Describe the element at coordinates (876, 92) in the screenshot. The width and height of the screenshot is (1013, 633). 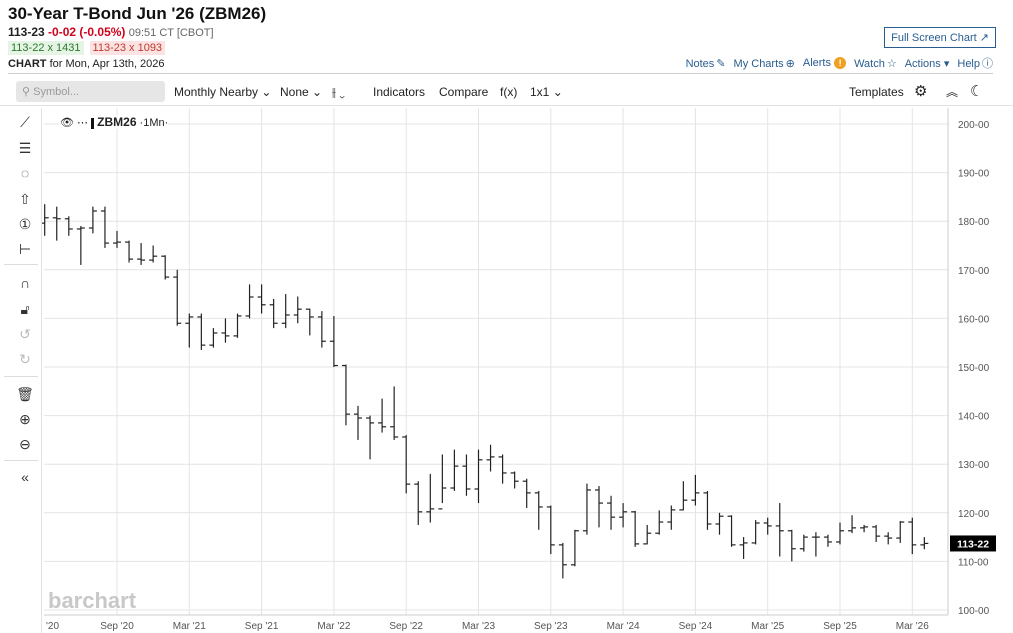
I see `templates-button: Templates` at that location.